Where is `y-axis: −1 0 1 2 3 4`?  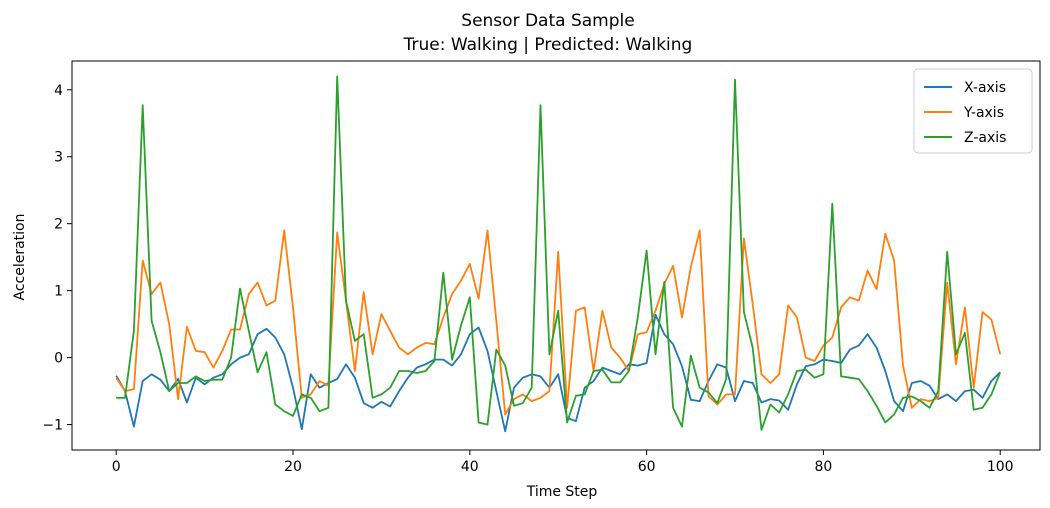 y-axis: −1 0 1 2 3 4 is located at coordinates (57, 258).